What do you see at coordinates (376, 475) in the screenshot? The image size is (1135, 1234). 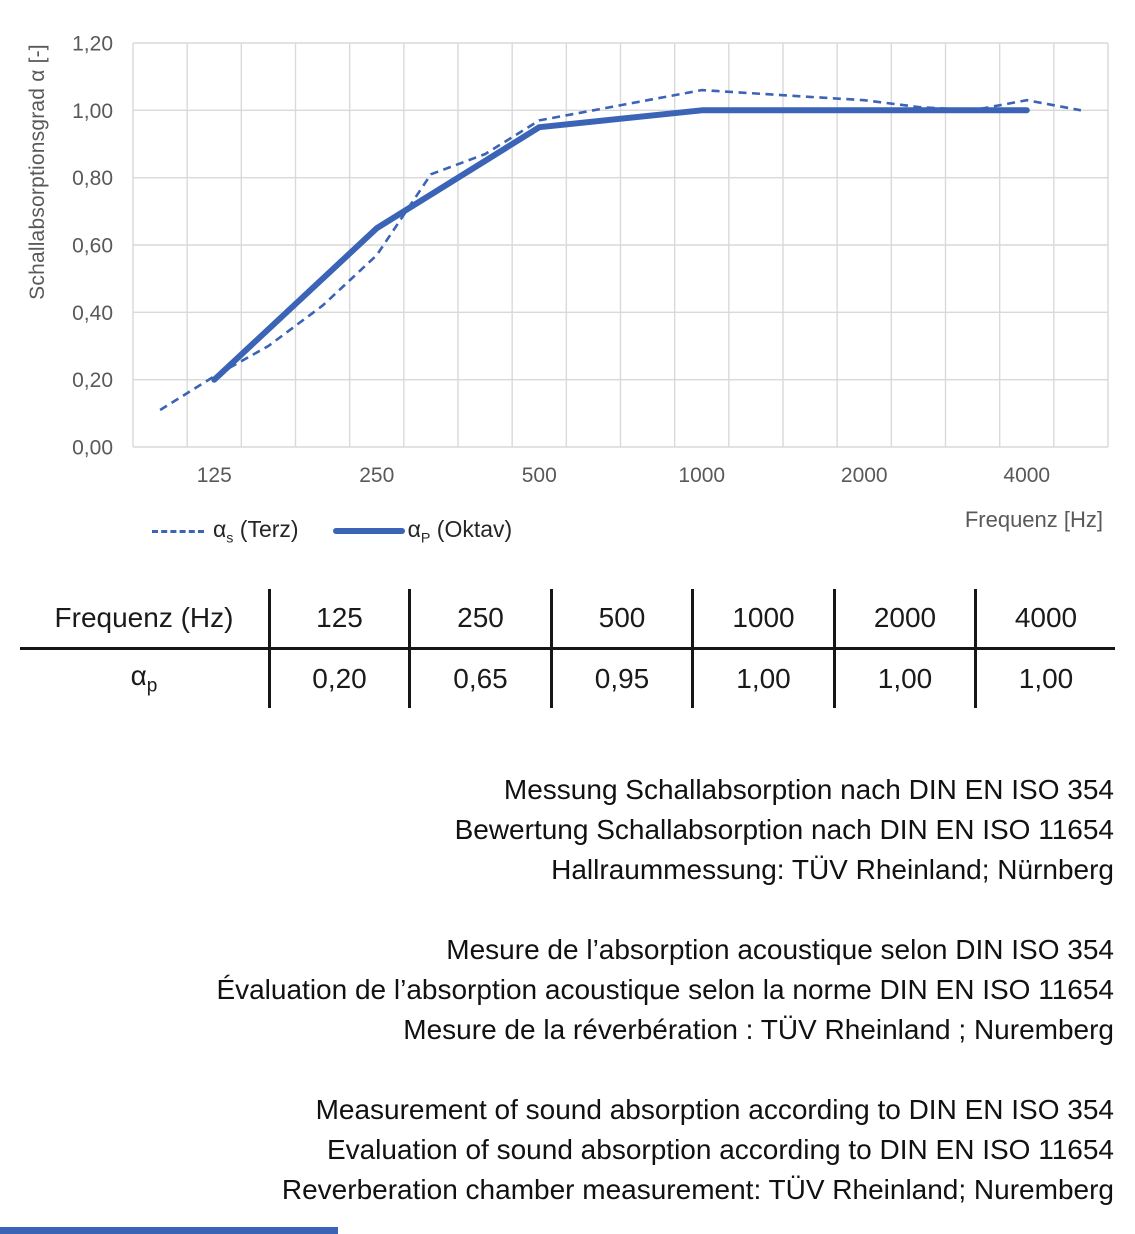 I see `svg-text: 250` at bounding box center [376, 475].